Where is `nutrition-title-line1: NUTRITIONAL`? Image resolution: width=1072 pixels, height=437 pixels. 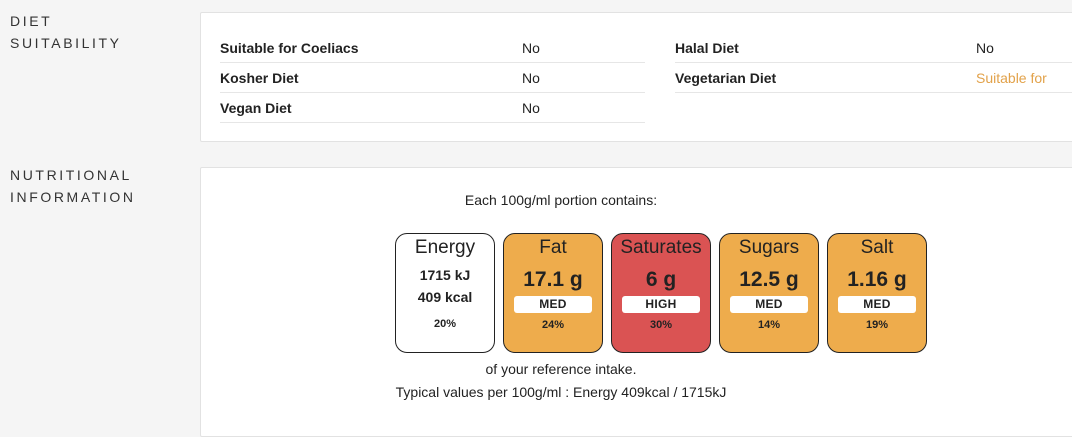
nutrition-title-line1: NUTRITIONAL is located at coordinates (71, 175).